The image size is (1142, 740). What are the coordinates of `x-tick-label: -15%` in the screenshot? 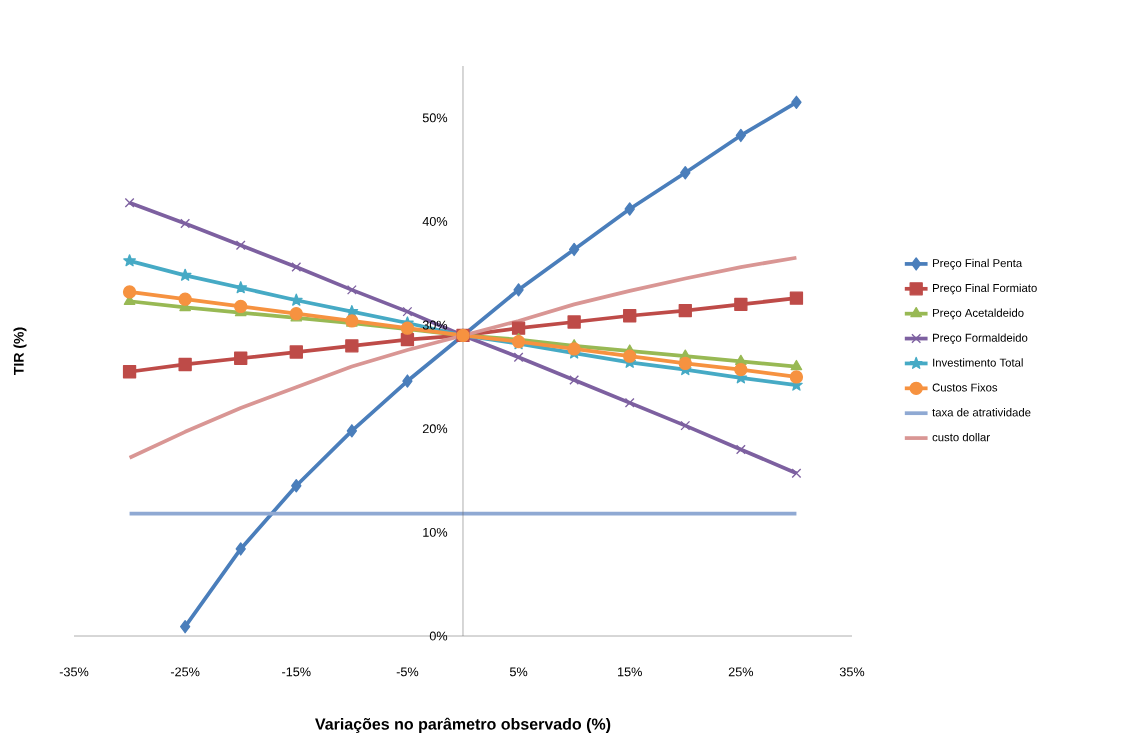 It's located at (296, 672).